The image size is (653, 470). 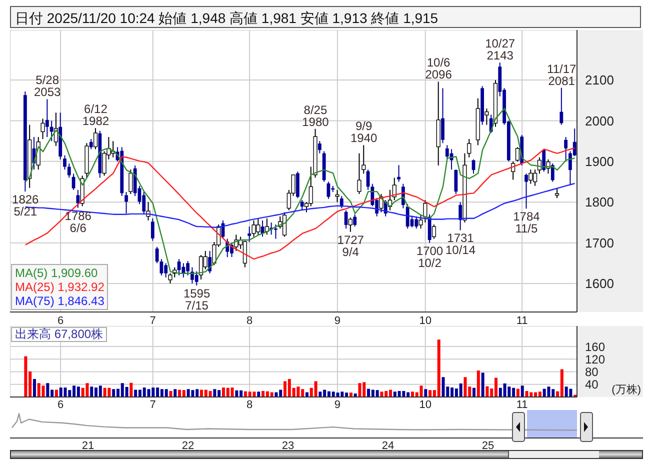 I want to click on x-tick-label: 25, so click(x=488, y=446).